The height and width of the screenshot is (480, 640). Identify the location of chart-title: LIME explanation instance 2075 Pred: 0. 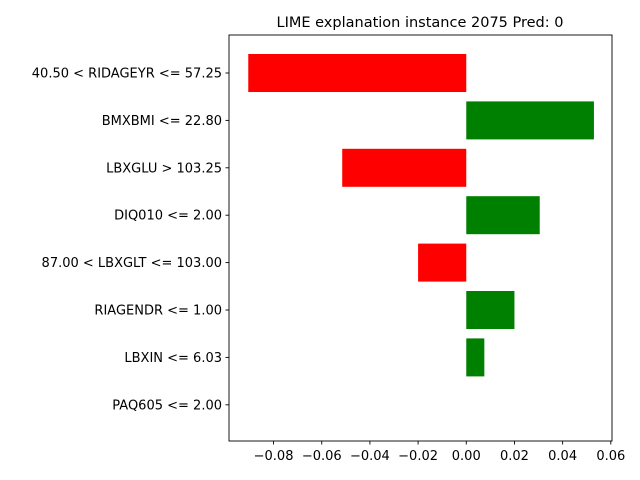
(420, 23).